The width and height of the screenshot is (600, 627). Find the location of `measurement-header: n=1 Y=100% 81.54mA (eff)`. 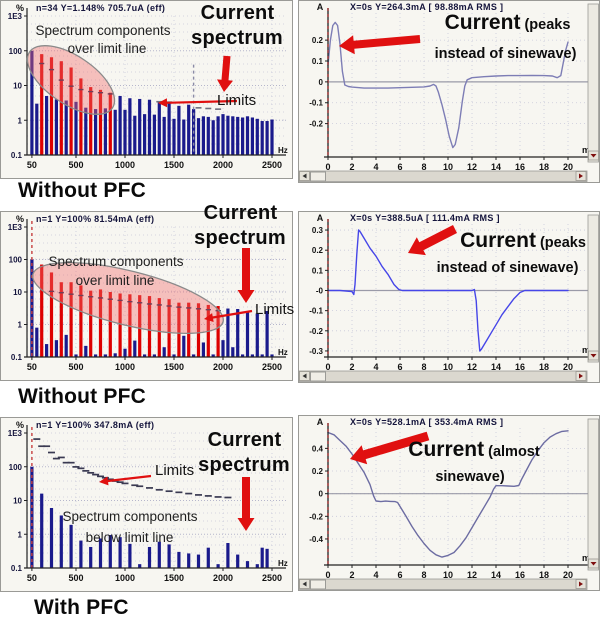

measurement-header: n=1 Y=100% 81.54mA (eff) is located at coordinates (95, 219).